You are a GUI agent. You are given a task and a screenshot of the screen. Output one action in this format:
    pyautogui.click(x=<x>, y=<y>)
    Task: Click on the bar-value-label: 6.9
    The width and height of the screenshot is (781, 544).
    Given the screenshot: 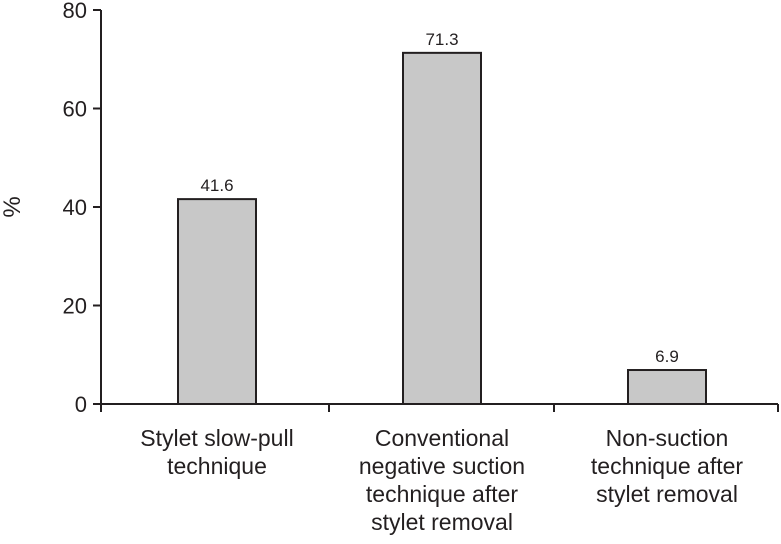 What is the action you would take?
    pyautogui.click(x=667, y=356)
    